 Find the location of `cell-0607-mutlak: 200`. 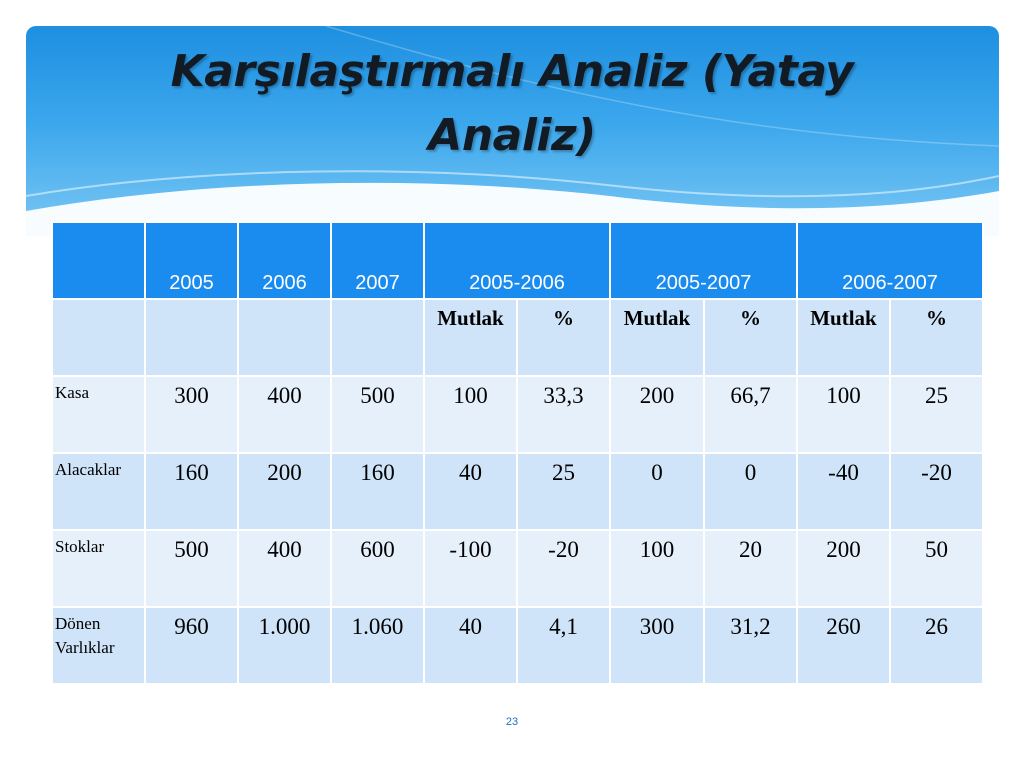

cell-0607-mutlak: 200 is located at coordinates (843, 568).